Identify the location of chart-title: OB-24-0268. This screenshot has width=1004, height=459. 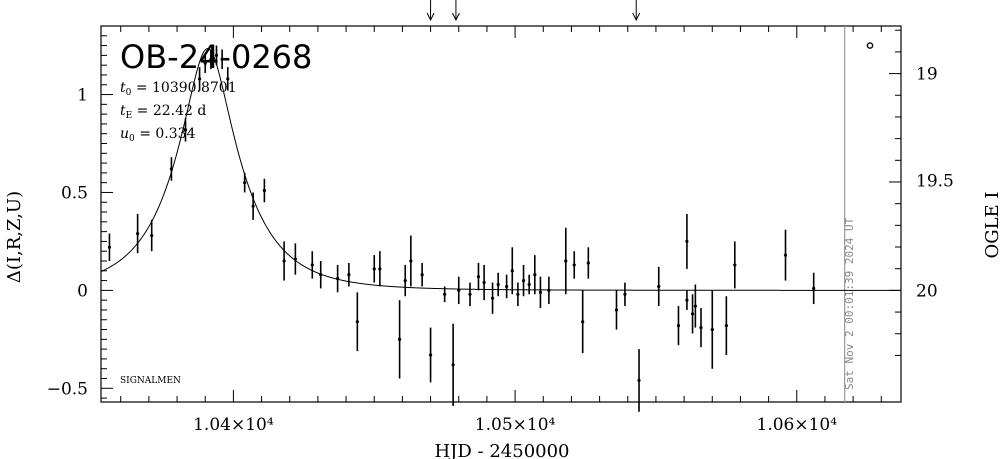
(216, 57).